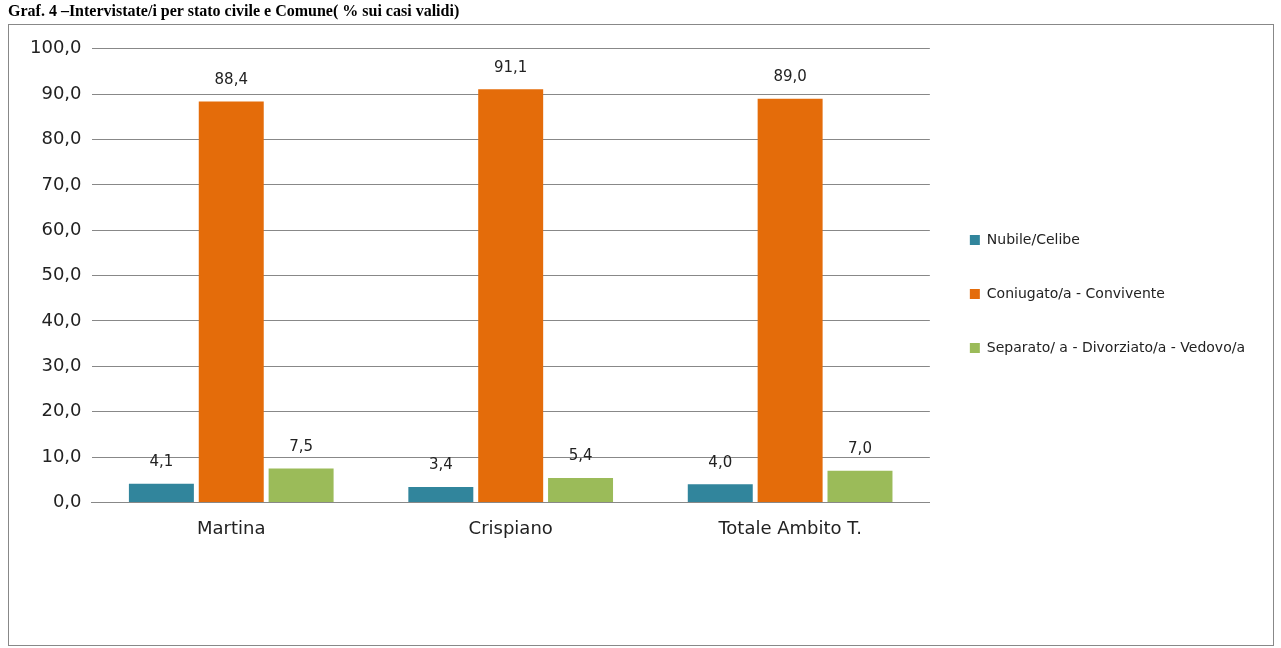  Describe the element at coordinates (67, 501) in the screenshot. I see `y-tick-label: 0,0` at that location.